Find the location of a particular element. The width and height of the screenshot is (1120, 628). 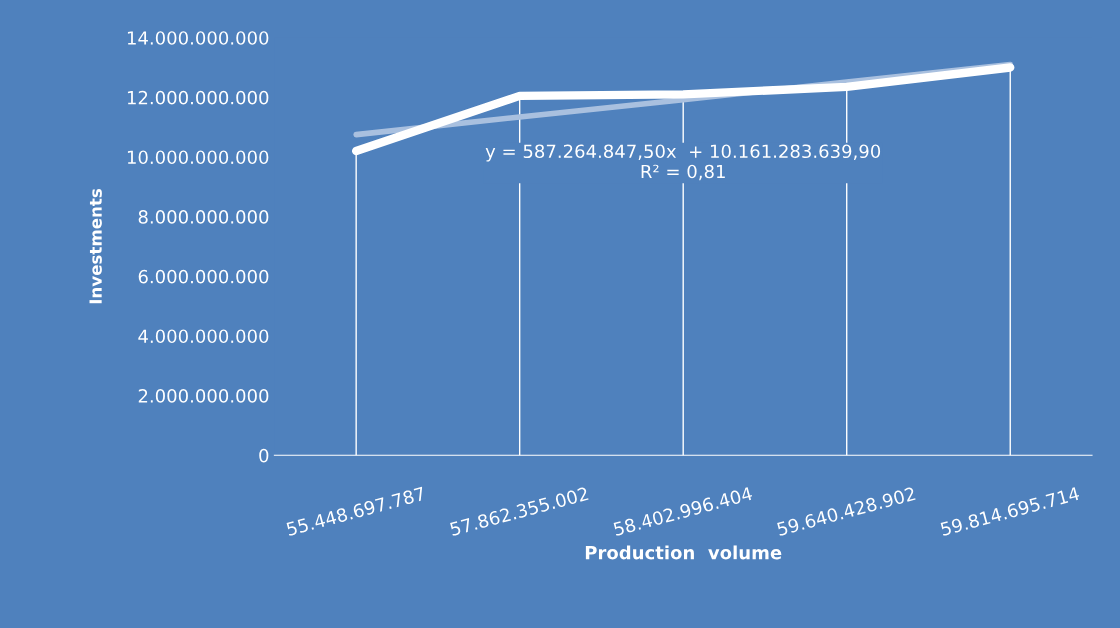

x-axis-title: Production volume is located at coordinates (683, 552).